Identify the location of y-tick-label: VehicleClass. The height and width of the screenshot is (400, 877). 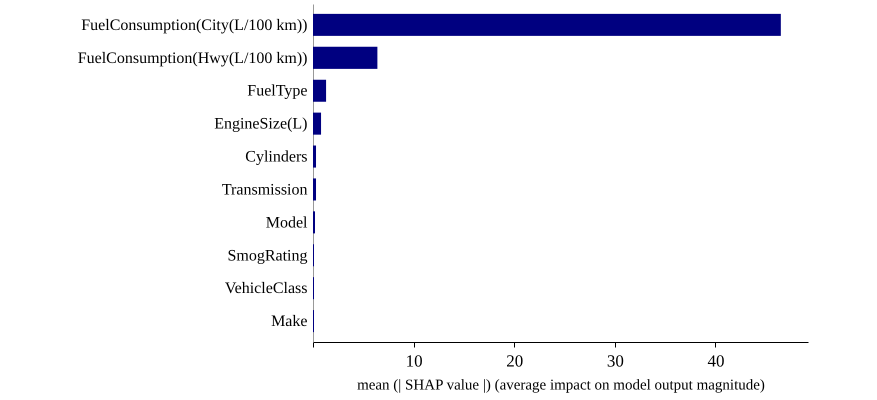
(266, 289).